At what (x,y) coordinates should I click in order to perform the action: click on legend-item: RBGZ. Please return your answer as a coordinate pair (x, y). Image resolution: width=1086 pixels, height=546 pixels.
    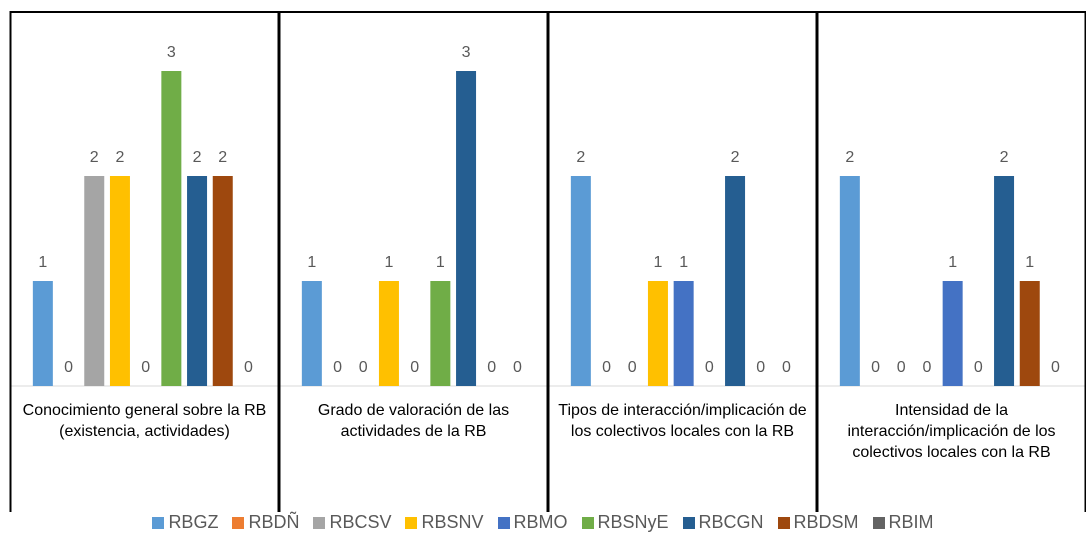
    Looking at the image, I should click on (185, 522).